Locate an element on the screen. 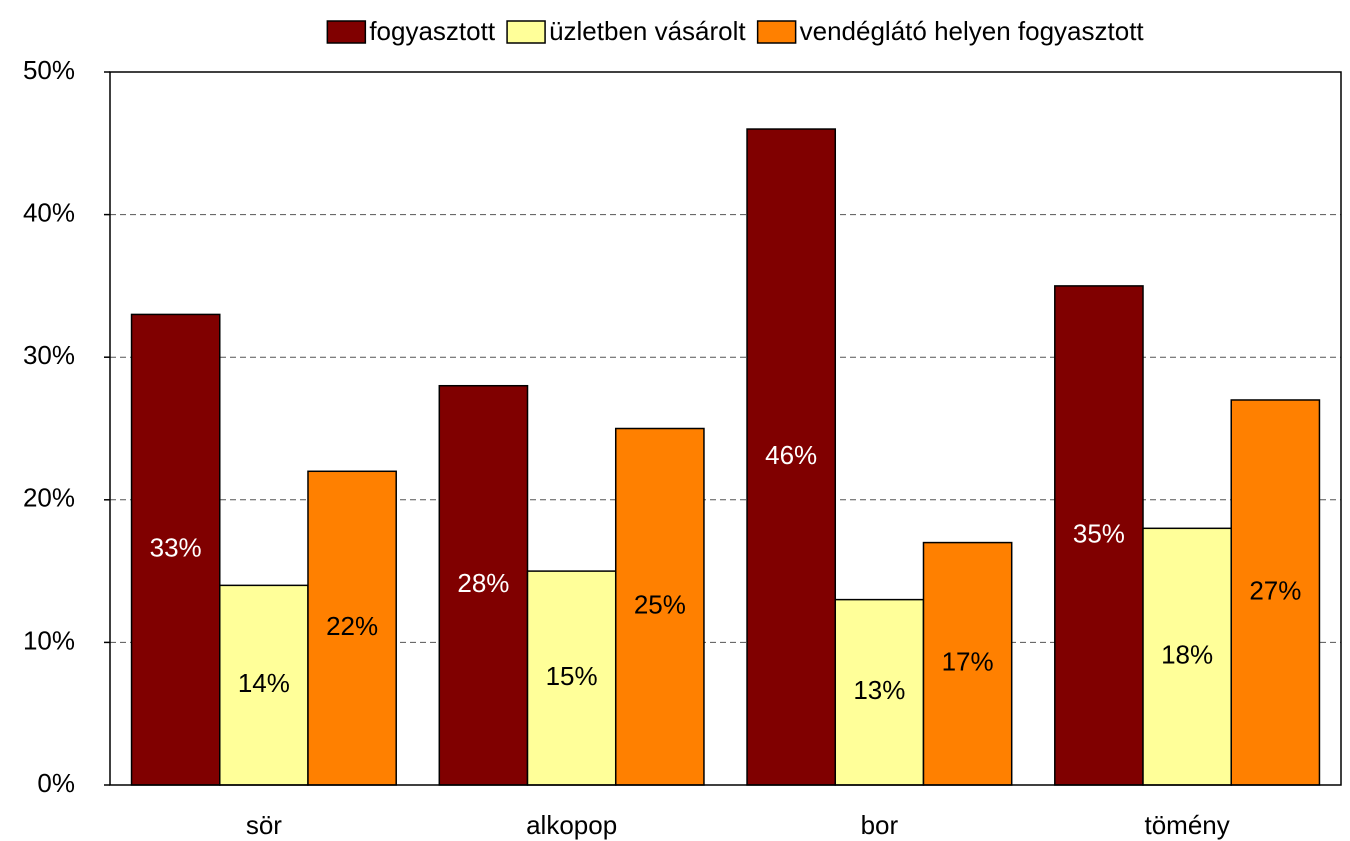  y-tick-label: 0% is located at coordinates (56, 783).